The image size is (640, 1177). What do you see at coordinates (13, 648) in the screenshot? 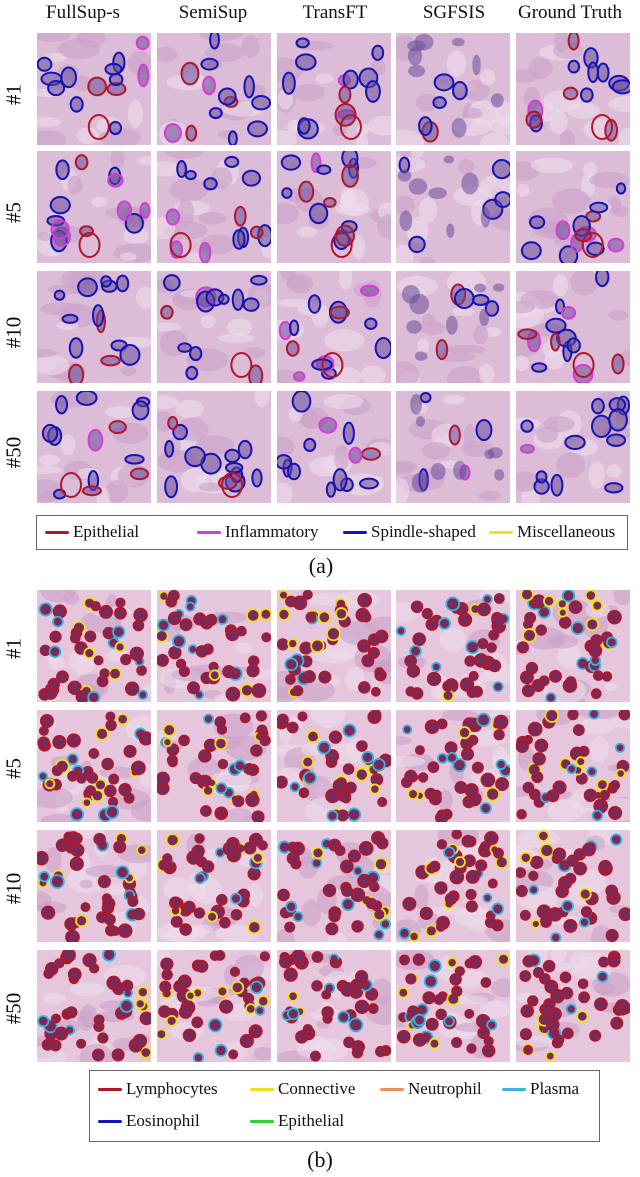
I see `row-label-b-1: #1` at bounding box center [13, 648].